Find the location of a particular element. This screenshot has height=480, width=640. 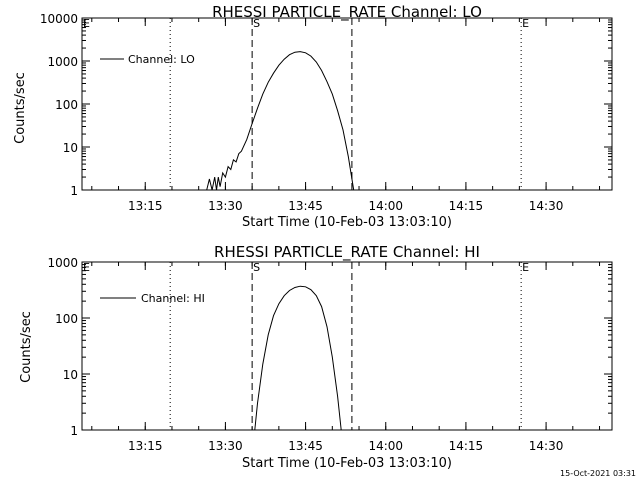

y-axis-label-lo: Counts/sec is located at coordinates (20, 108).